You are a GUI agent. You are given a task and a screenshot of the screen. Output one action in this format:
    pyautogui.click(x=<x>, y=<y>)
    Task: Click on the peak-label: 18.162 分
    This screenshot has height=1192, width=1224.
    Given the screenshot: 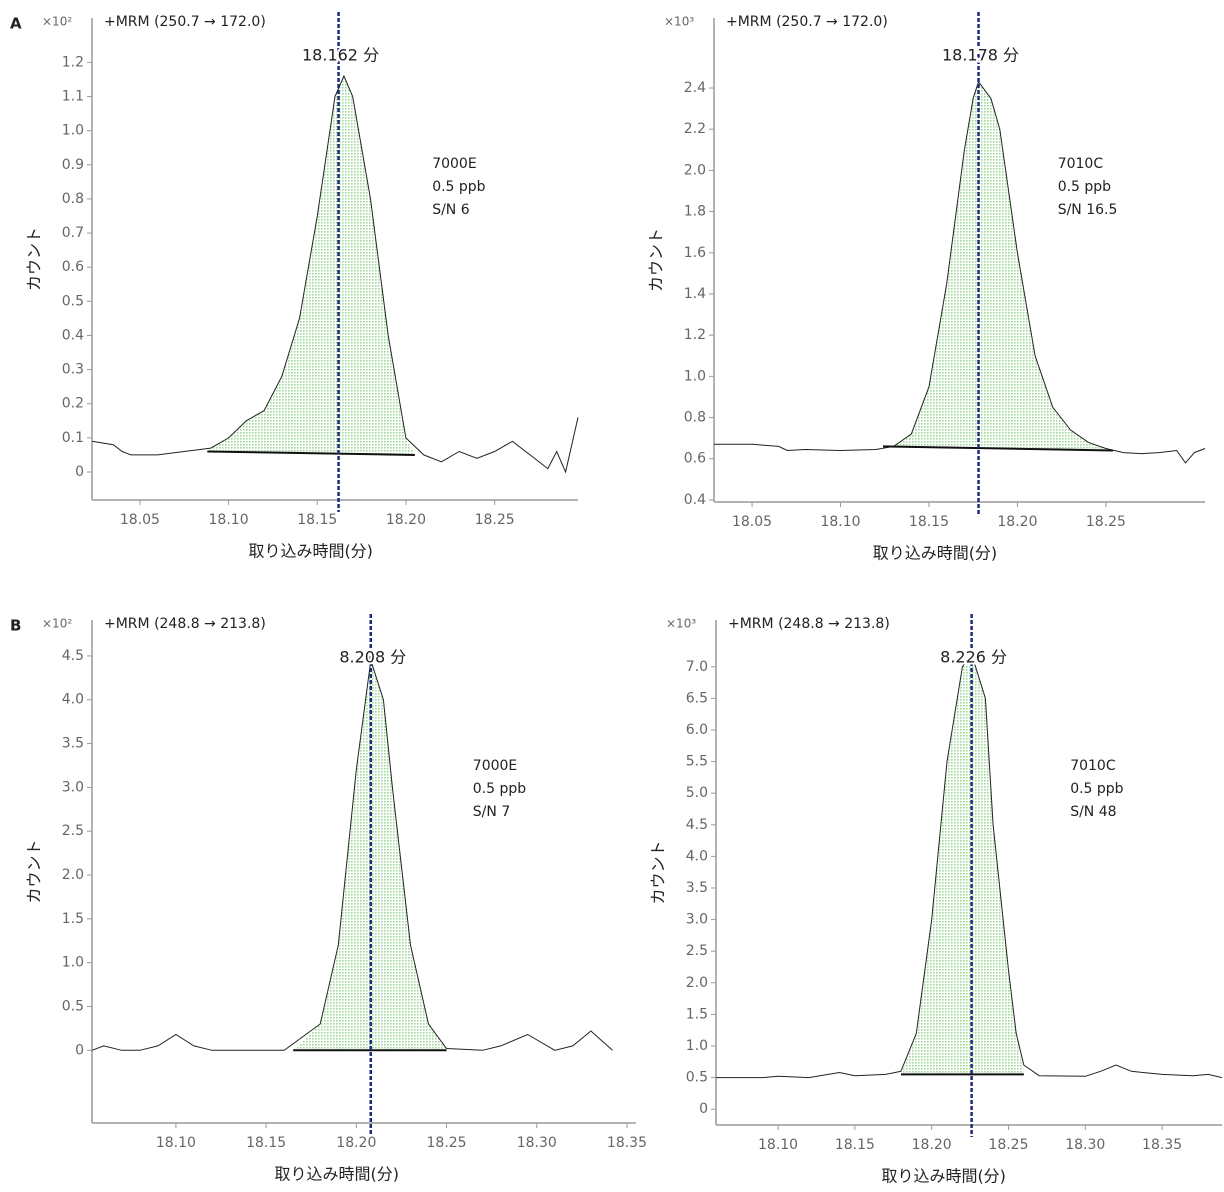 What is the action you would take?
    pyautogui.click(x=340, y=55)
    